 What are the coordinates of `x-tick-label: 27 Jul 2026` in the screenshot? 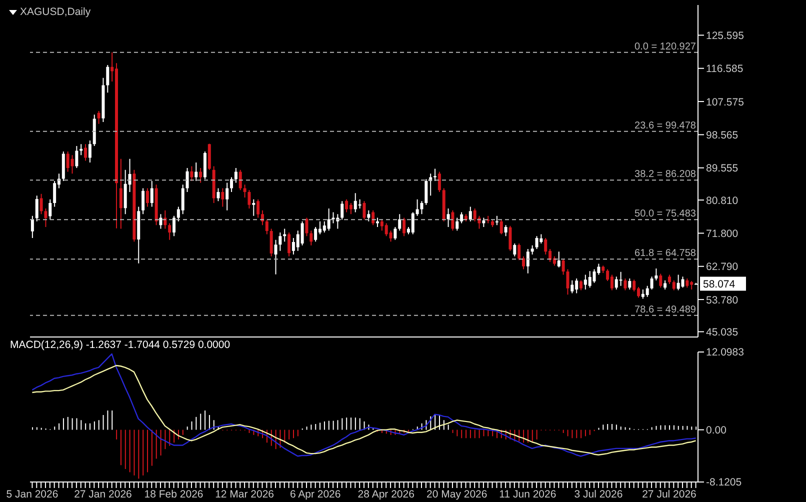 It's located at (669, 494).